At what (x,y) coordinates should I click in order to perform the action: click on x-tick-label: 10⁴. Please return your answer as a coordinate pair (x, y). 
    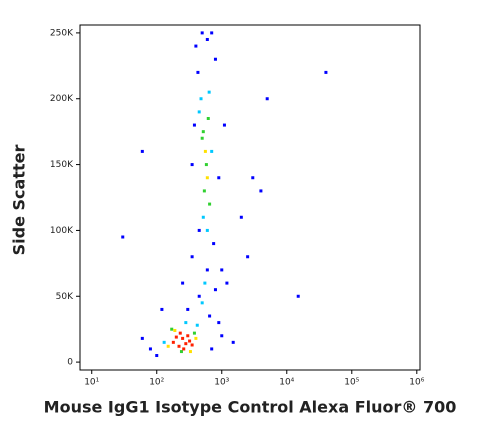
    Looking at the image, I should click on (286, 383).